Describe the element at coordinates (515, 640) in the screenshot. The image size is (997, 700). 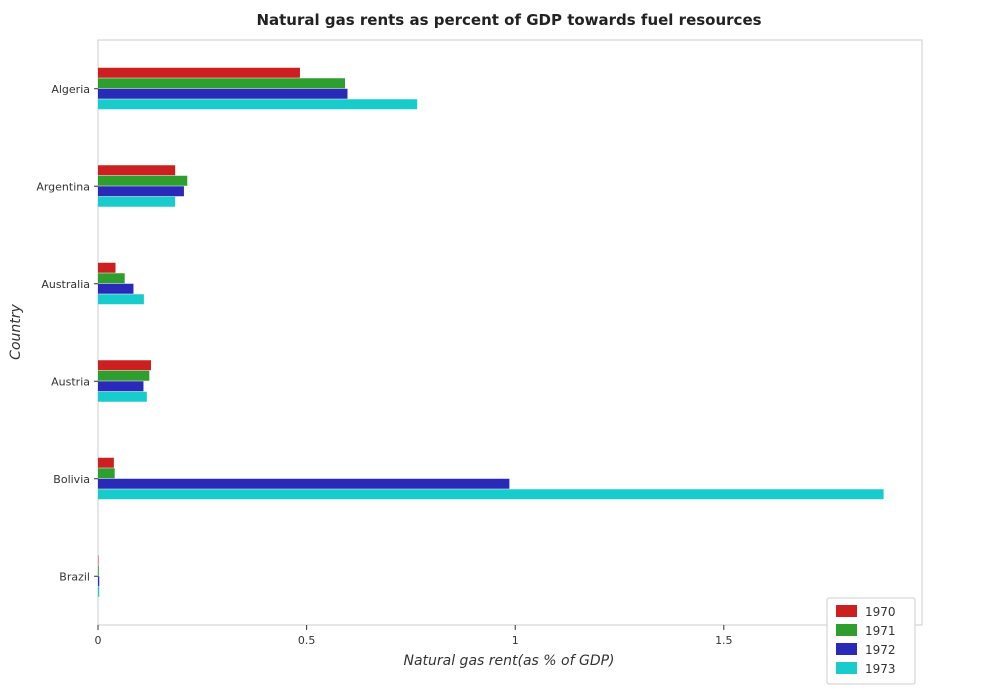
I see `x-tick-label: 1` at that location.